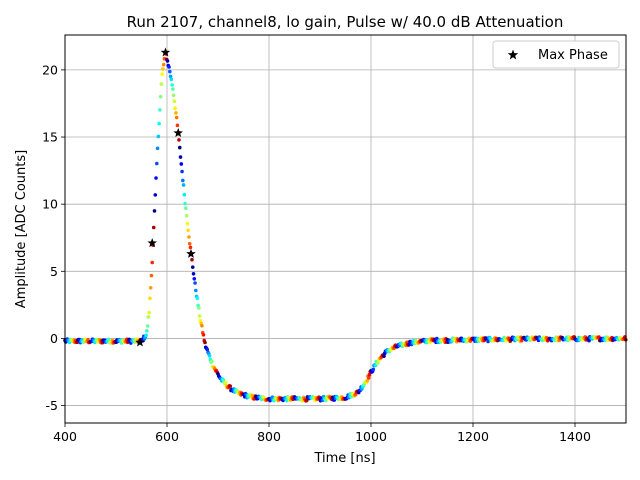  What do you see at coordinates (573, 55) in the screenshot?
I see `legend-label: Max Phase` at bounding box center [573, 55].